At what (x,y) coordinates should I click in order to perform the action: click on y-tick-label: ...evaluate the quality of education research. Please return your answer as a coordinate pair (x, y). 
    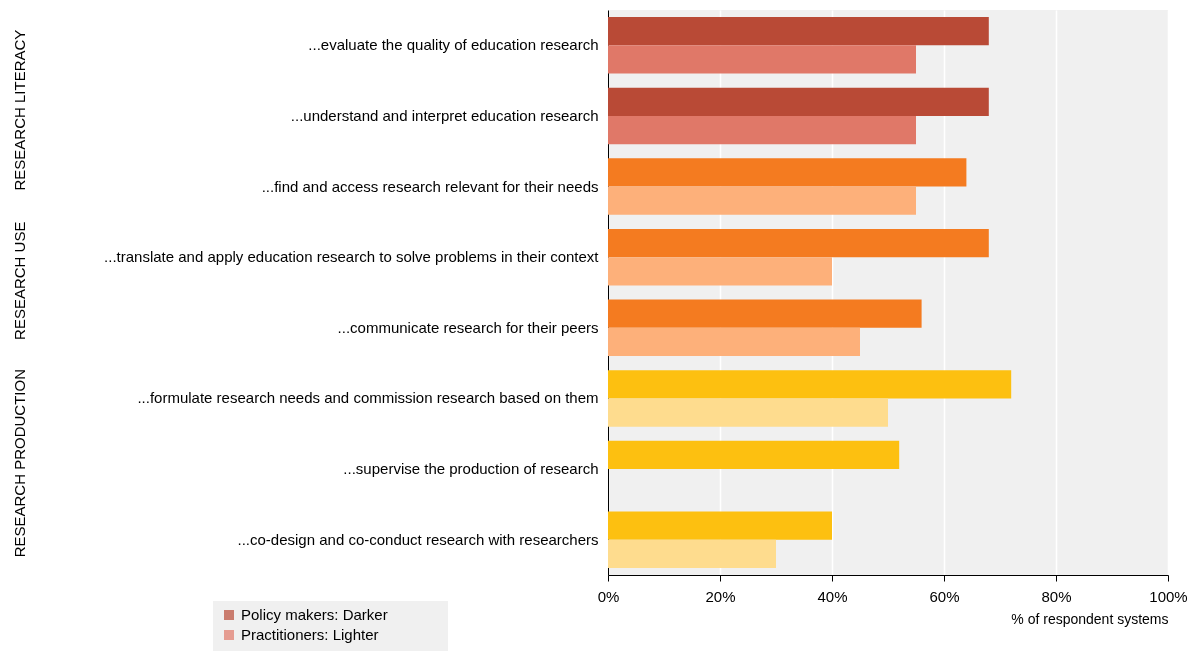
    Looking at the image, I should click on (453, 45).